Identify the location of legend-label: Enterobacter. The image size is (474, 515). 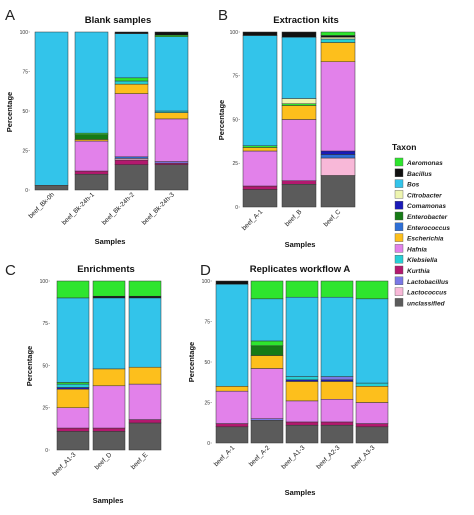
(427, 217).